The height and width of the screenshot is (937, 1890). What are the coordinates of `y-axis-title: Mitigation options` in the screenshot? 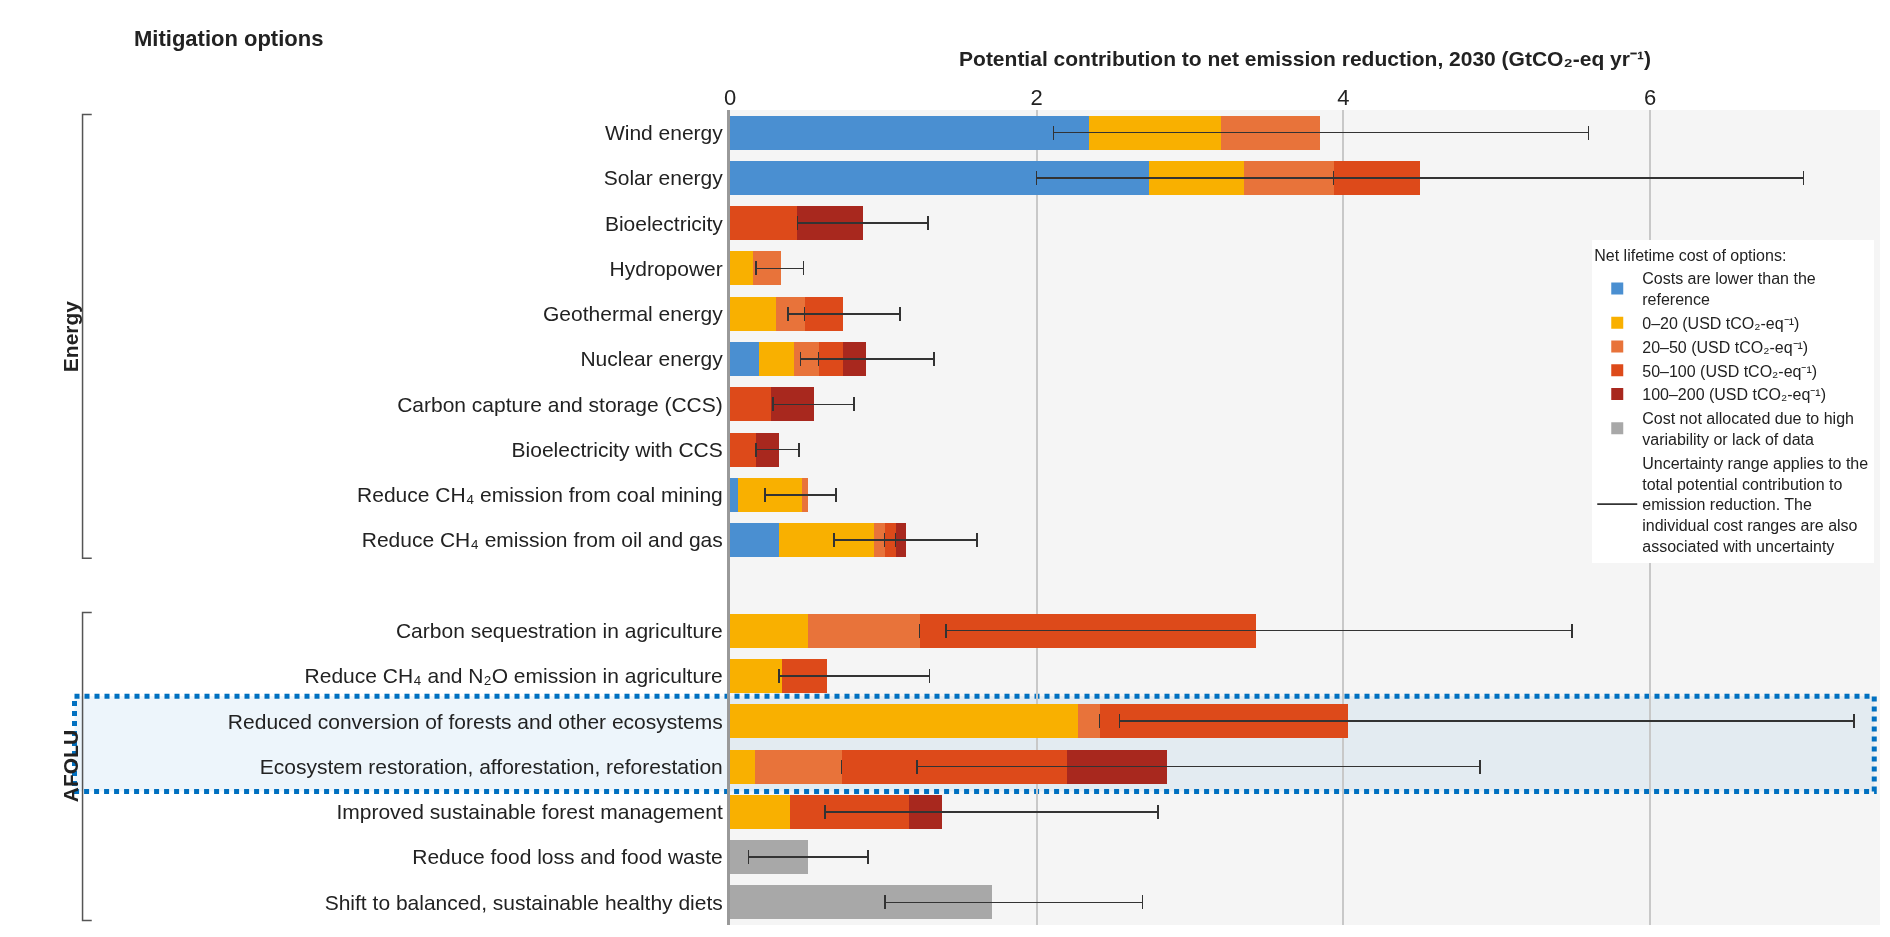 It's located at (229, 38).